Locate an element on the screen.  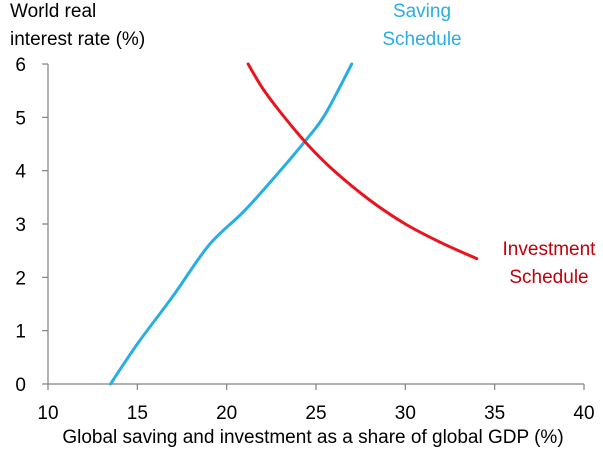
investment-schedule-label-line-2: Schedule is located at coordinates (548, 277).